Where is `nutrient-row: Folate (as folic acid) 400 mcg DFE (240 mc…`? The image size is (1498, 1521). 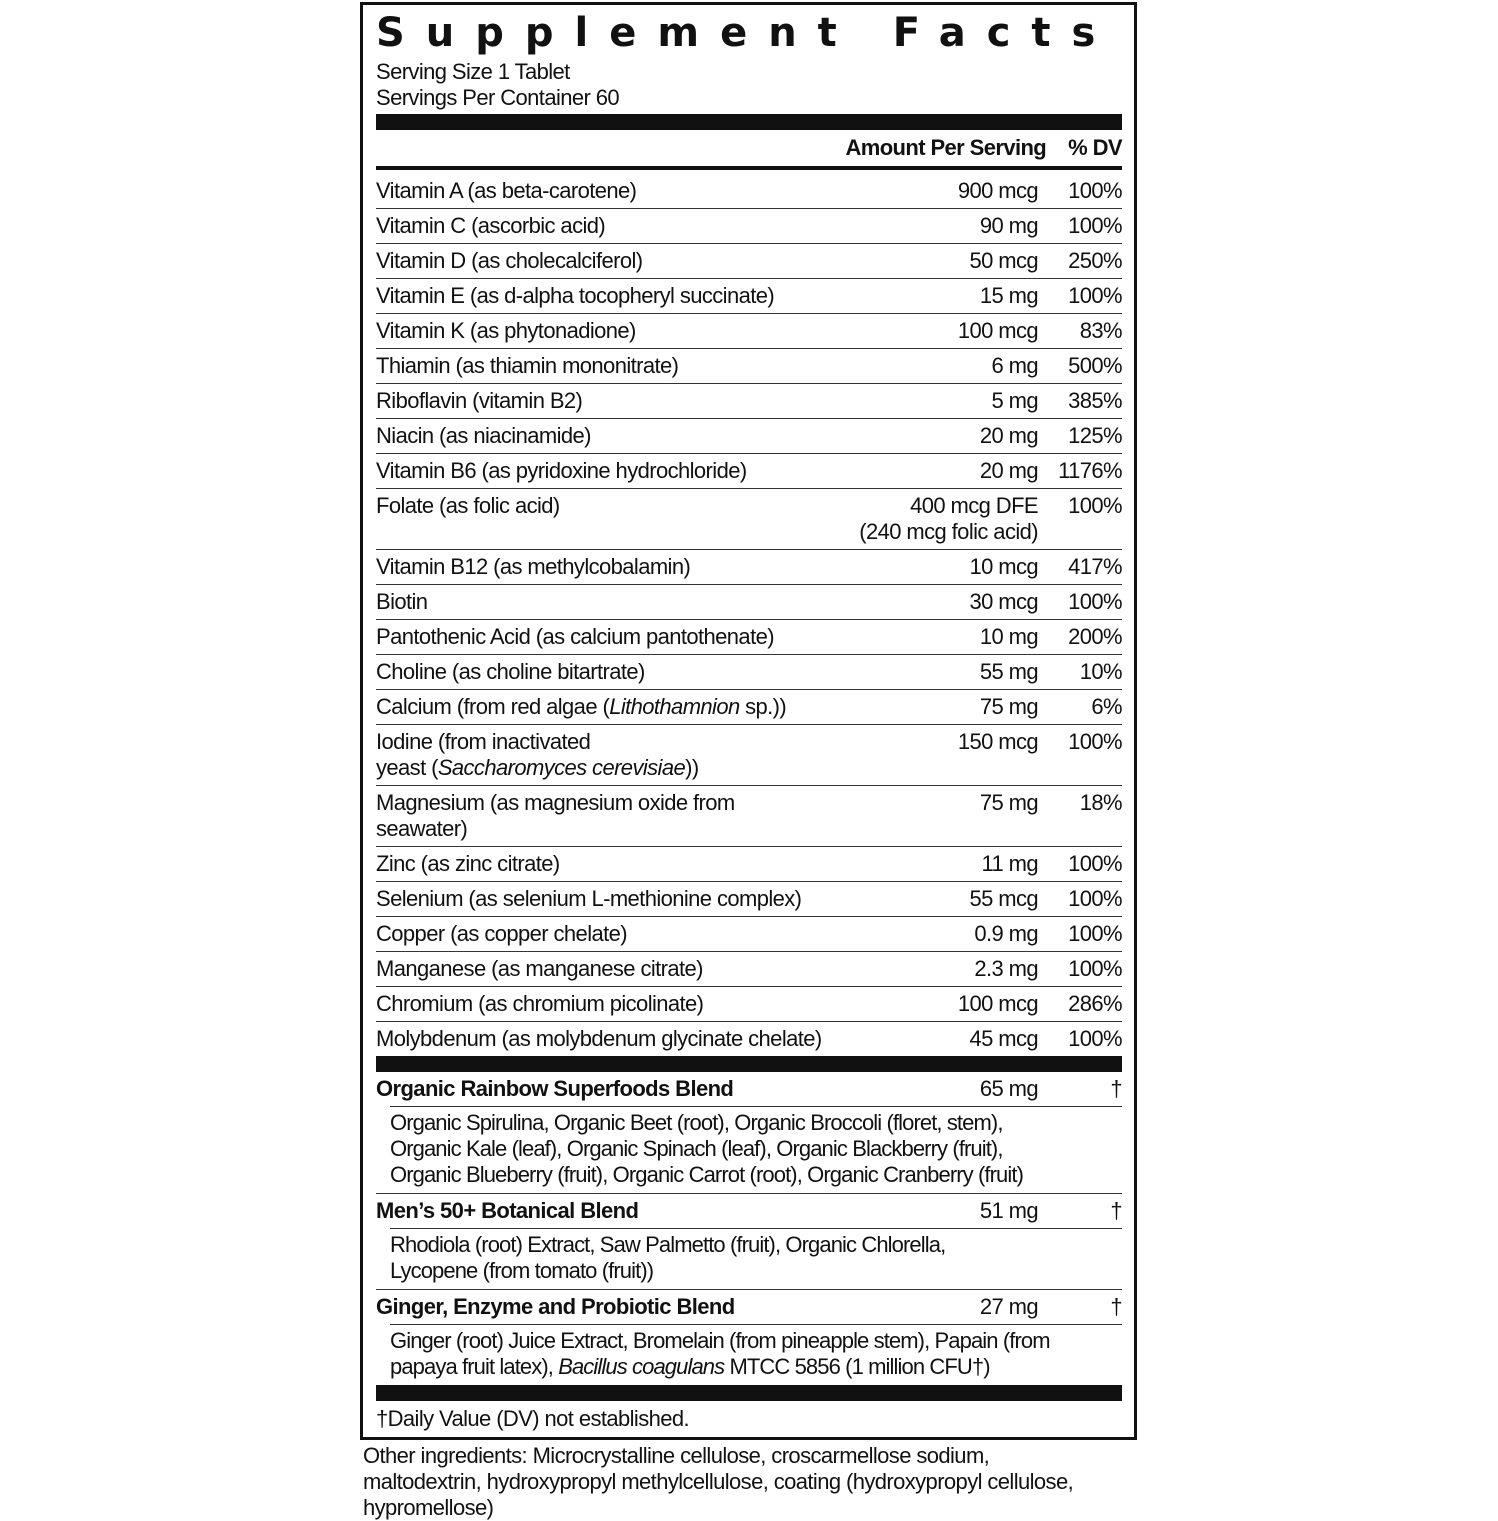 nutrient-row: Folate (as folic acid) 400 mcg DFE (240 mc… is located at coordinates (749, 519).